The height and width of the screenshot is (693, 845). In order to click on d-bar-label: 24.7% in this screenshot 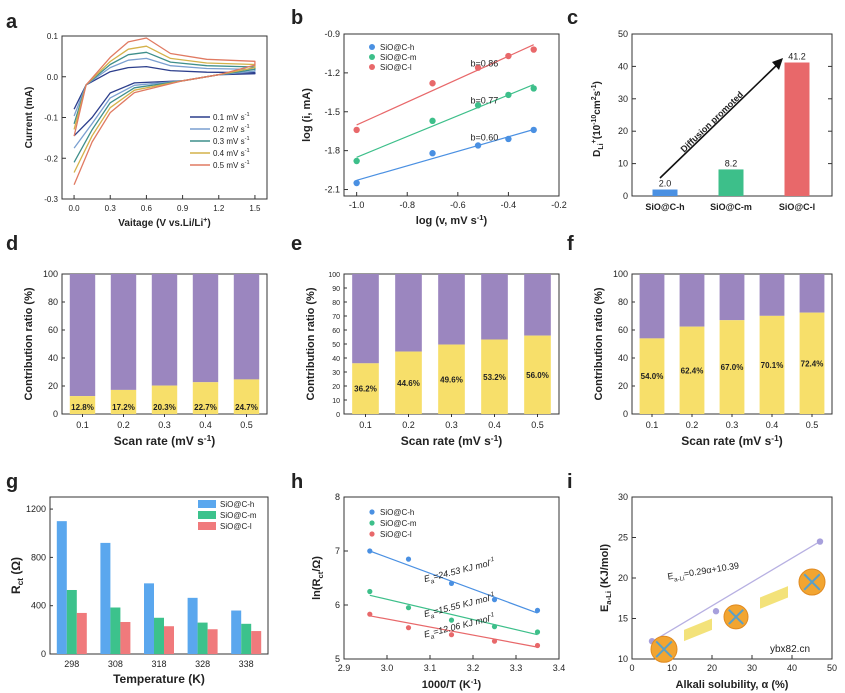, I will do `click(246, 407)`.